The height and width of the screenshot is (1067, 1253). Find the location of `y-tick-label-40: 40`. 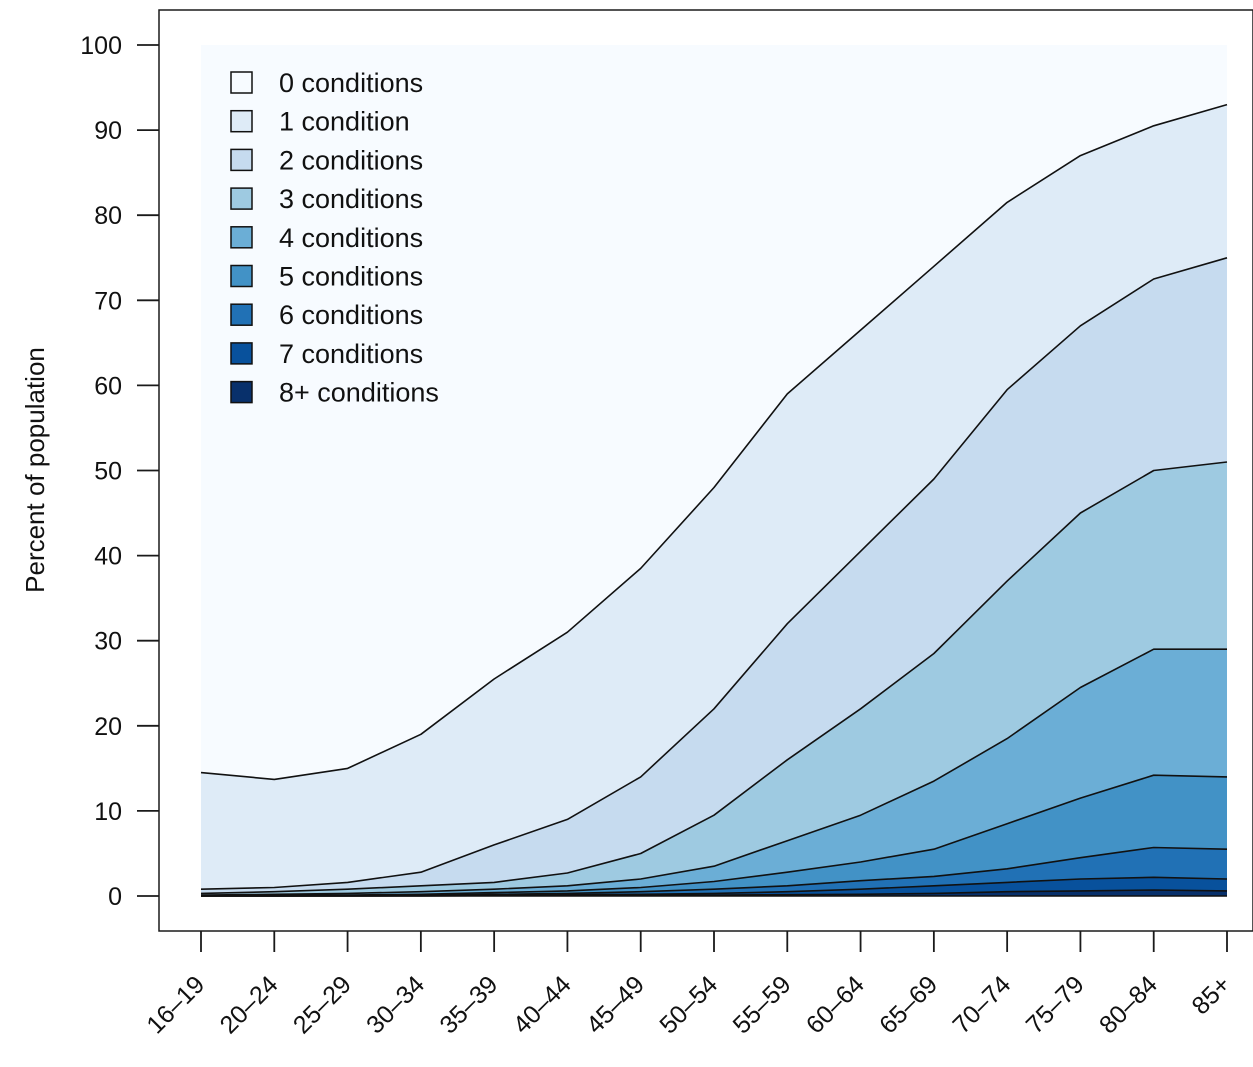

y-tick-label-40: 40 is located at coordinates (108, 557).